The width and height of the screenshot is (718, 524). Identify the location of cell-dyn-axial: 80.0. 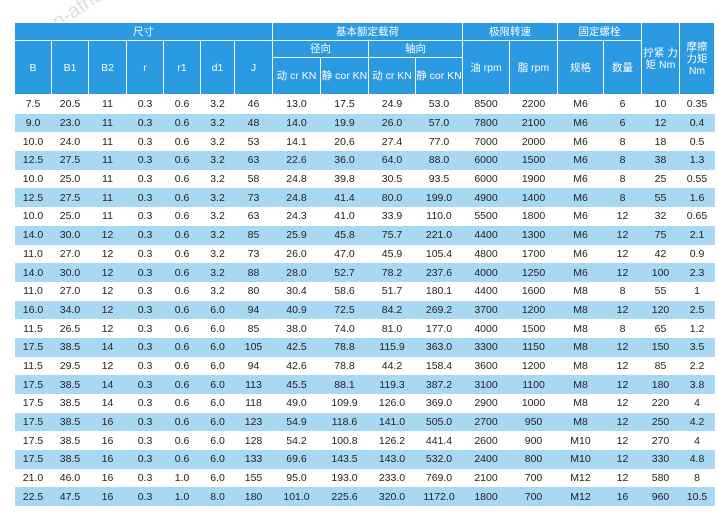
(392, 198).